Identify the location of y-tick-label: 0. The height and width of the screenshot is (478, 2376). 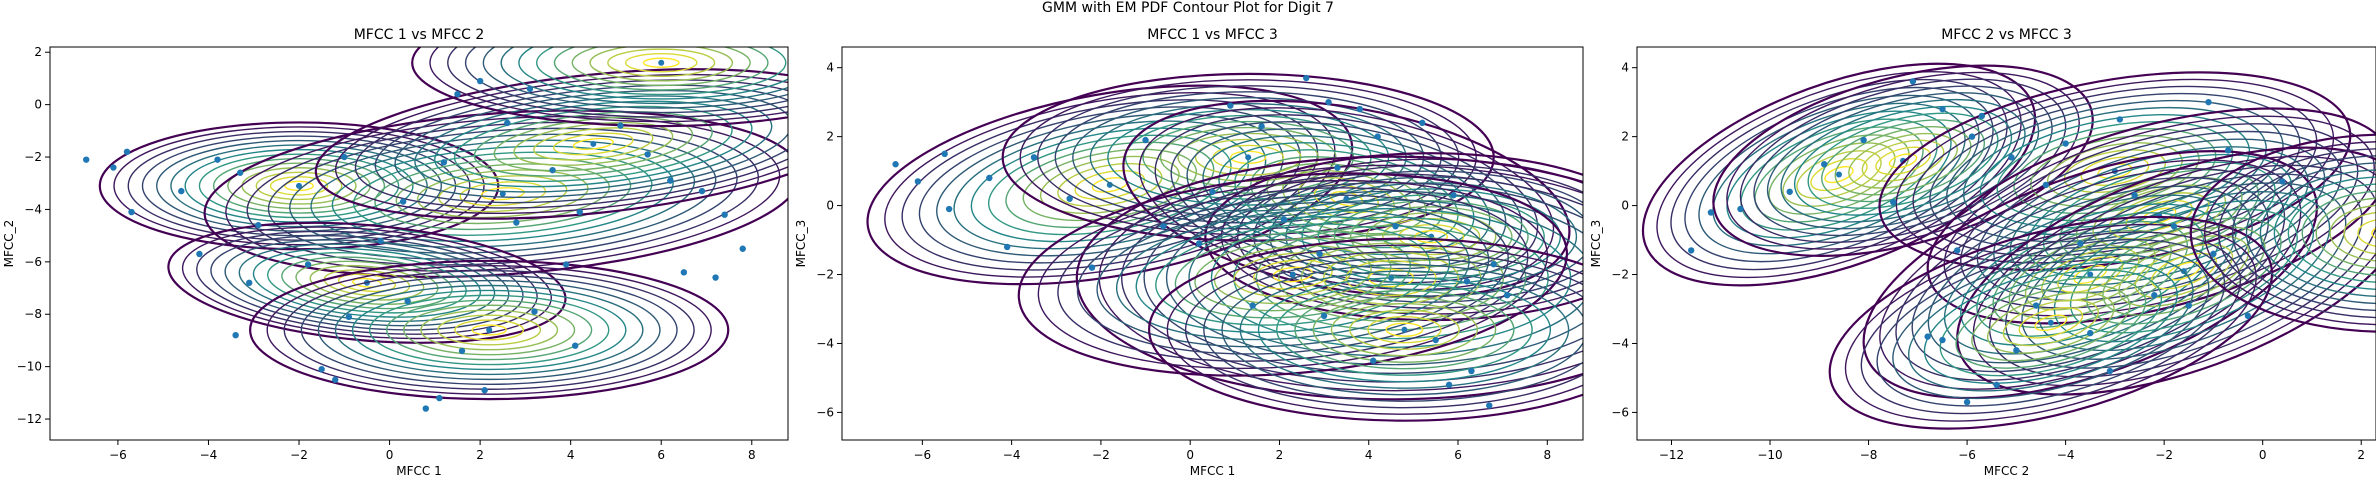
(830, 206).